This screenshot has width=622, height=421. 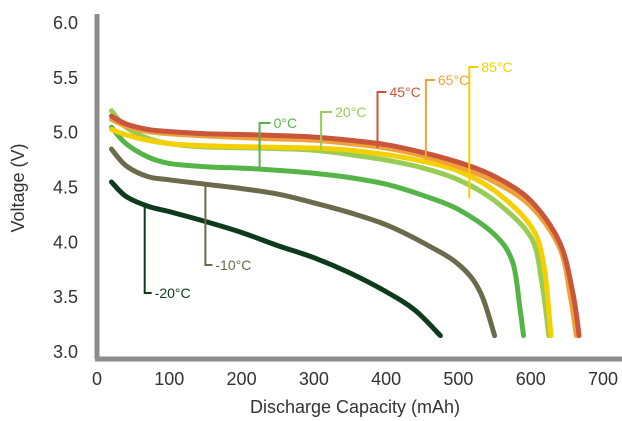 I want to click on x-tick-label: 0, so click(x=97, y=379).